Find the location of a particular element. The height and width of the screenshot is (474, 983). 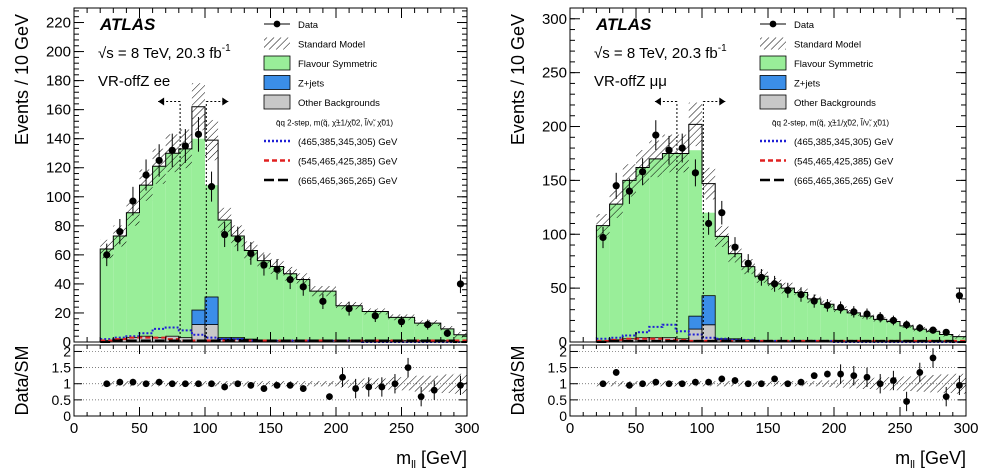

region-label: VR-offZ ee is located at coordinates (134, 81).